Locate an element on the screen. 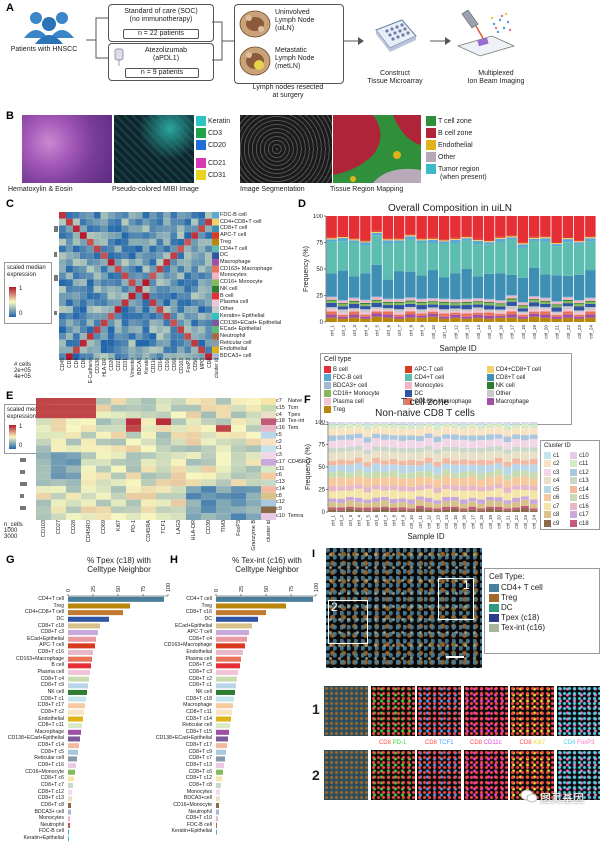  chart-h-category-label: DC is located at coordinates (208, 618).